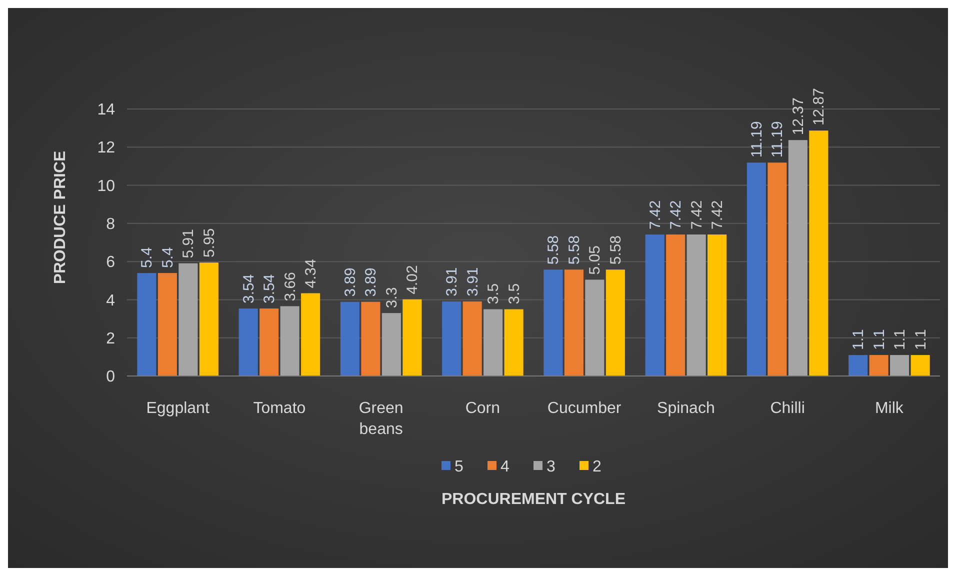 The height and width of the screenshot is (577, 956). Describe the element at coordinates (505, 467) in the screenshot. I see `legend-label: 4` at that location.